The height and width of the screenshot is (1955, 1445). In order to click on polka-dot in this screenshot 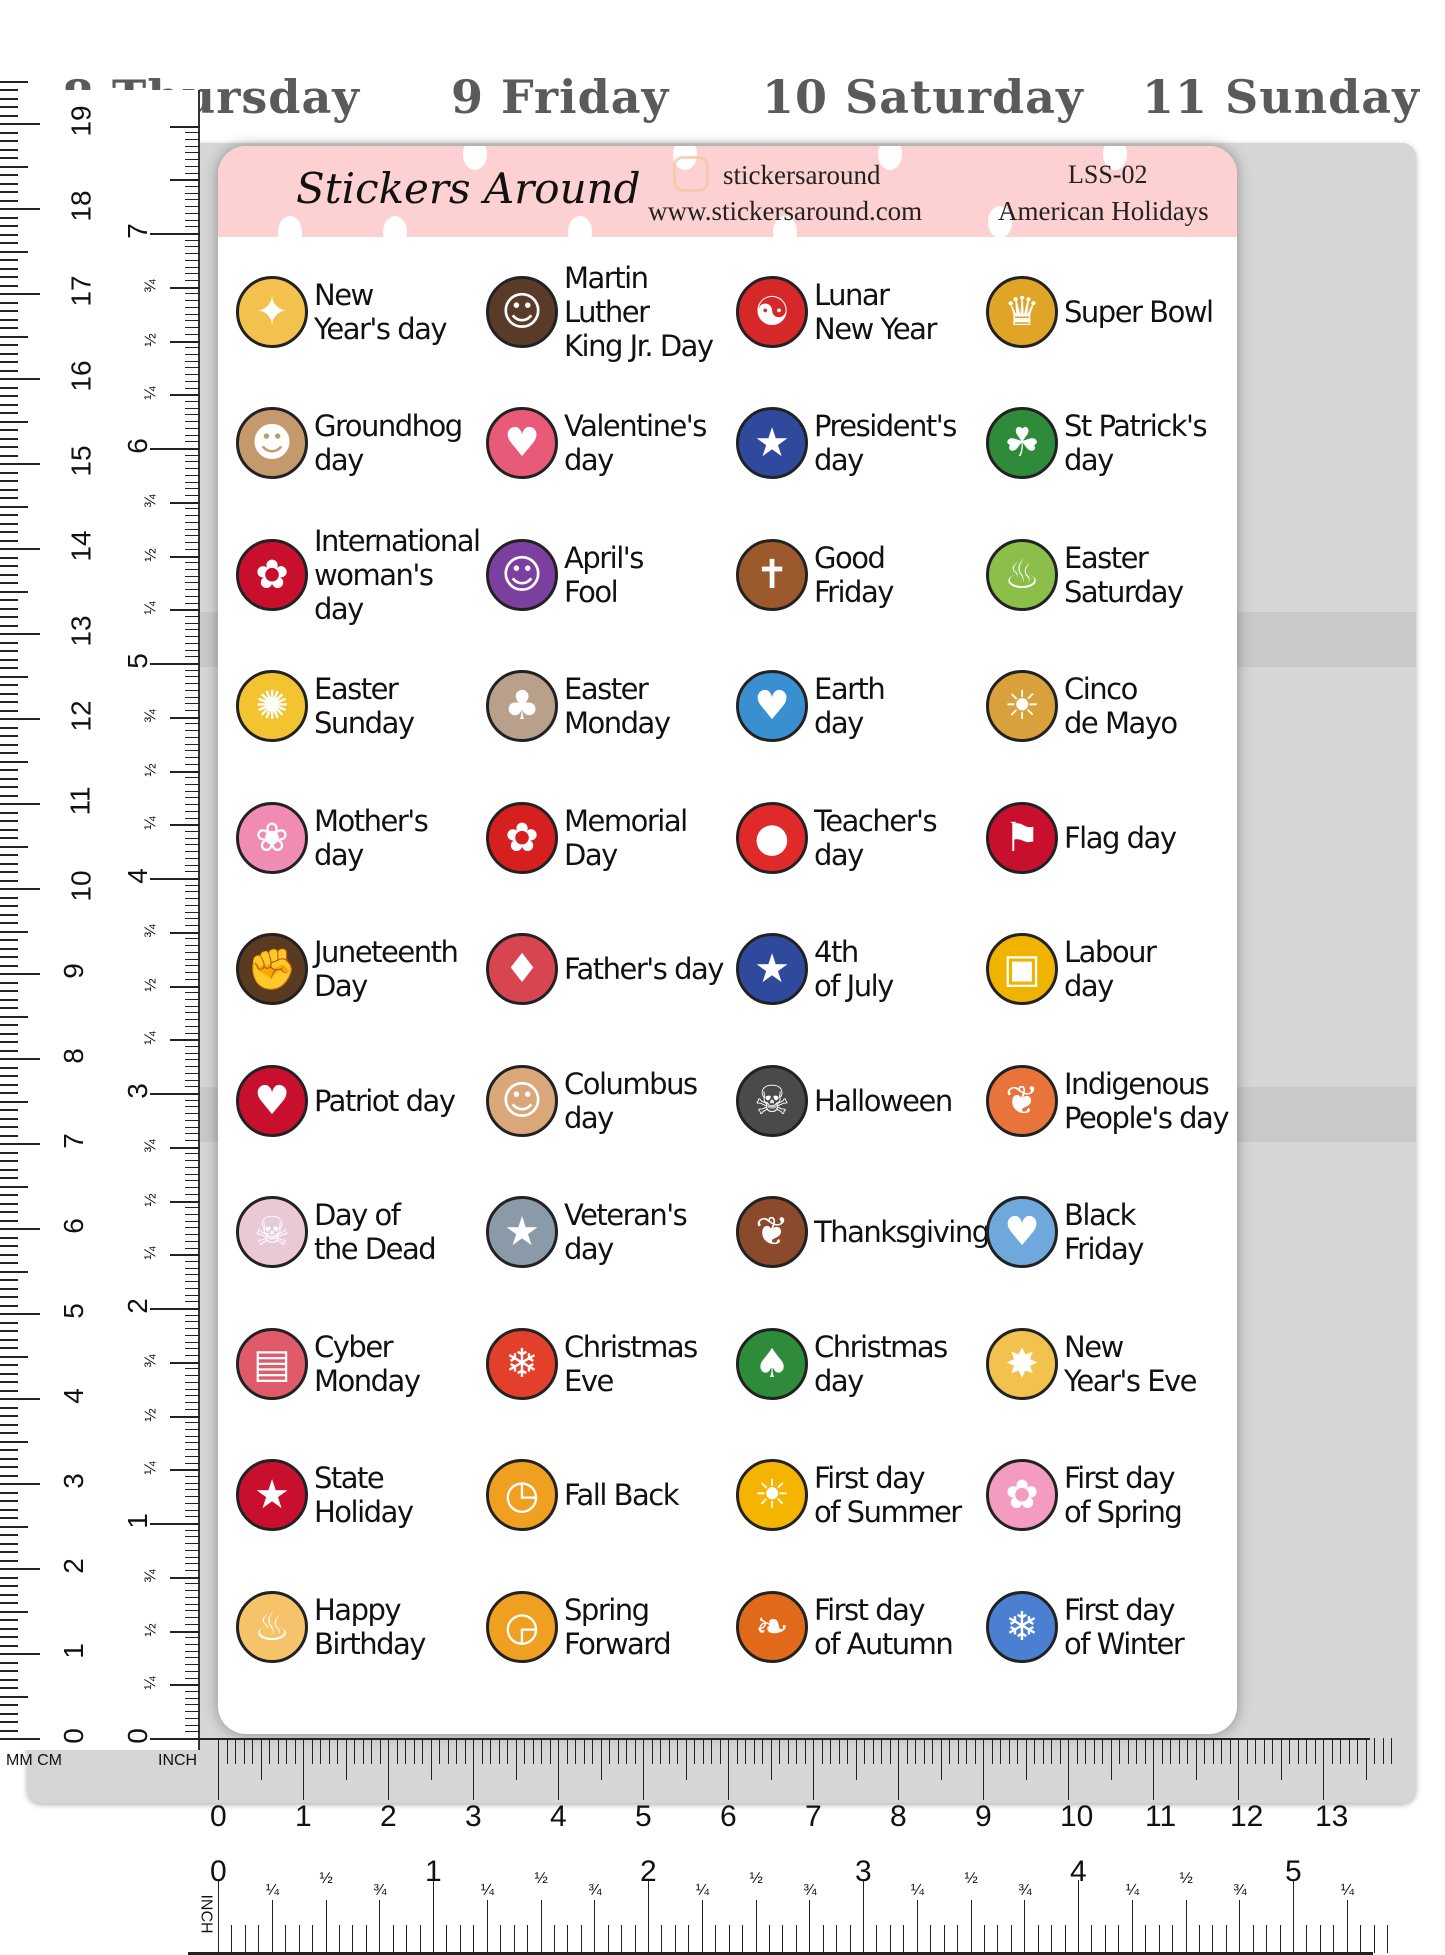, I will do `click(1000, 222)`.